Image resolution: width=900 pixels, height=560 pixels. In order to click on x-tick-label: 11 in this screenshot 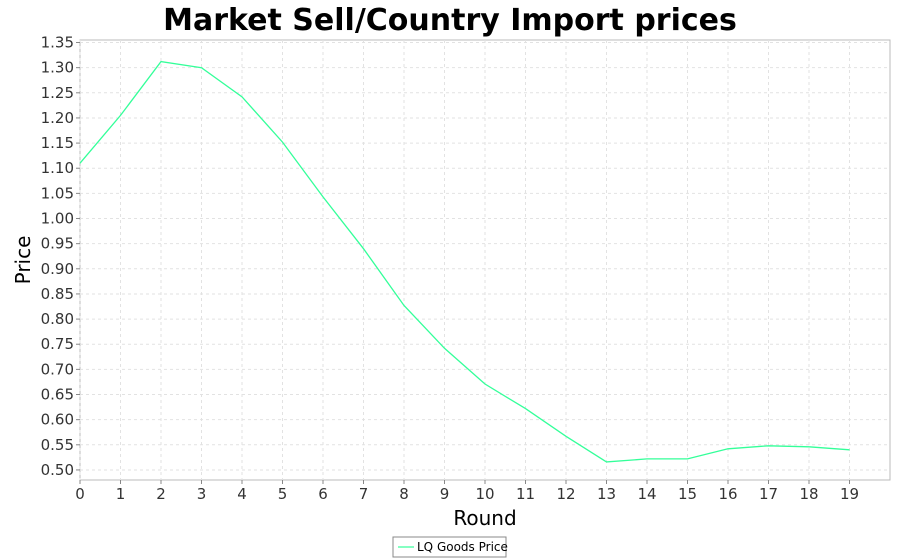, I will do `click(525, 494)`.